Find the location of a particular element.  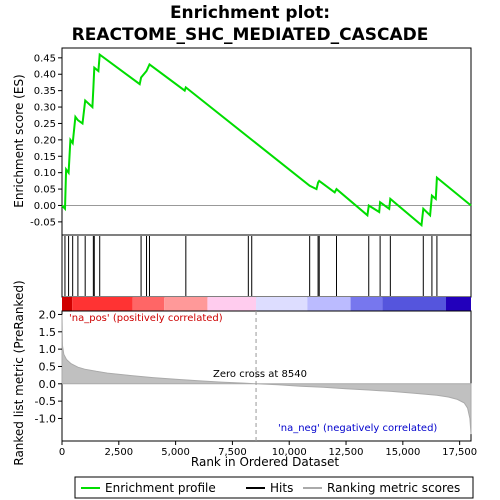

zero-cross-label: Zero cross at 8540 is located at coordinates (260, 374).